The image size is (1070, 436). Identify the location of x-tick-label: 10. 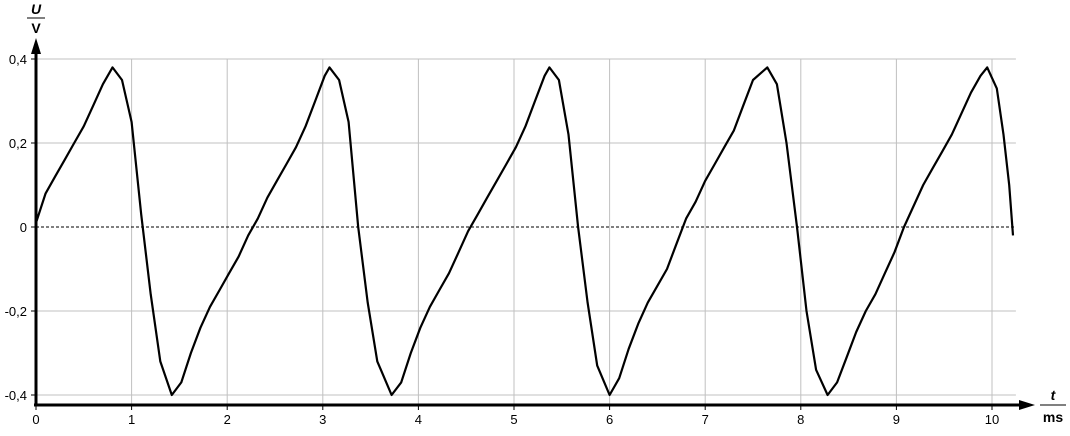
(992, 419).